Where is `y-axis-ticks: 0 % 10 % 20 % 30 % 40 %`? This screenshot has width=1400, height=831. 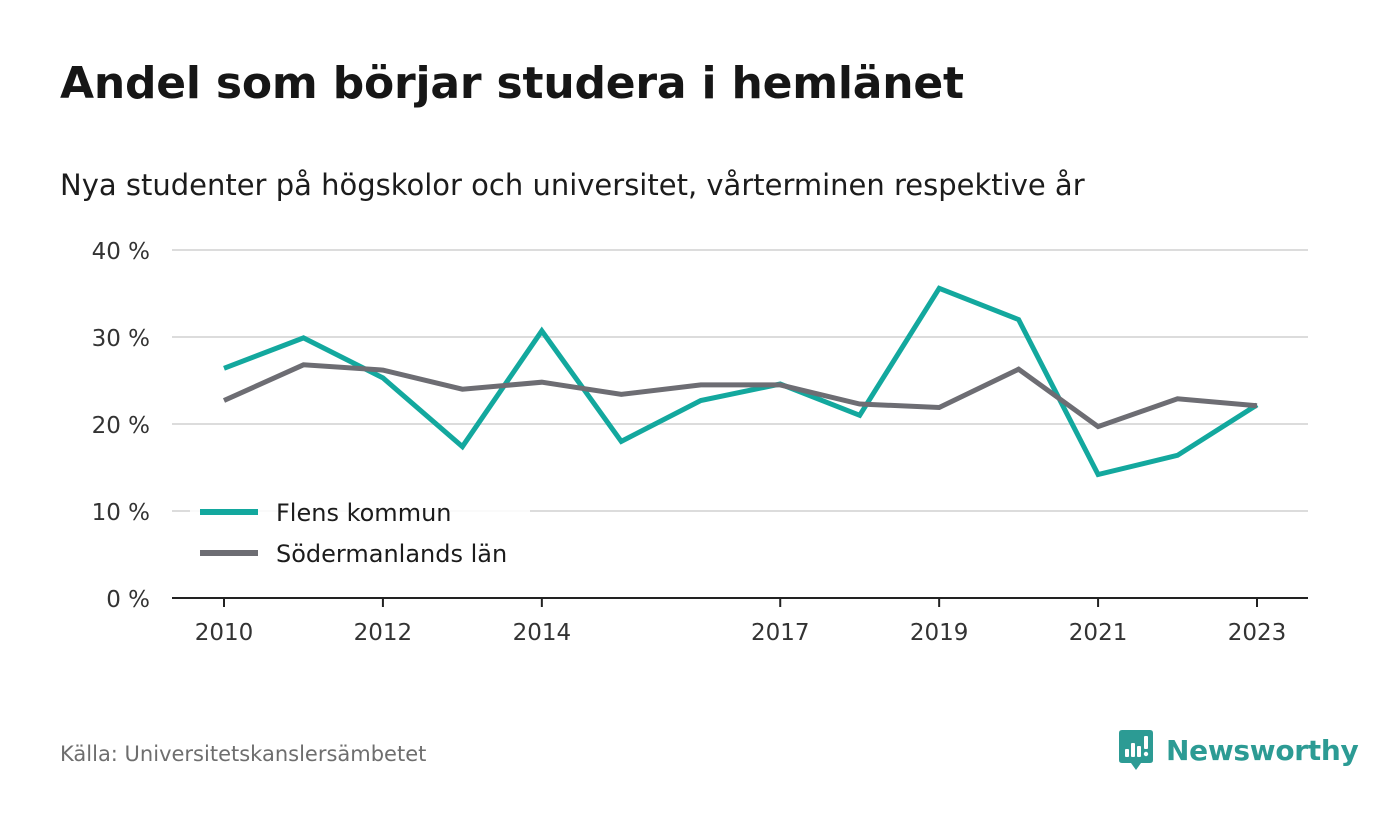
y-axis-ticks: 0 % 10 % 20 % 30 % 40 % is located at coordinates (121, 426).